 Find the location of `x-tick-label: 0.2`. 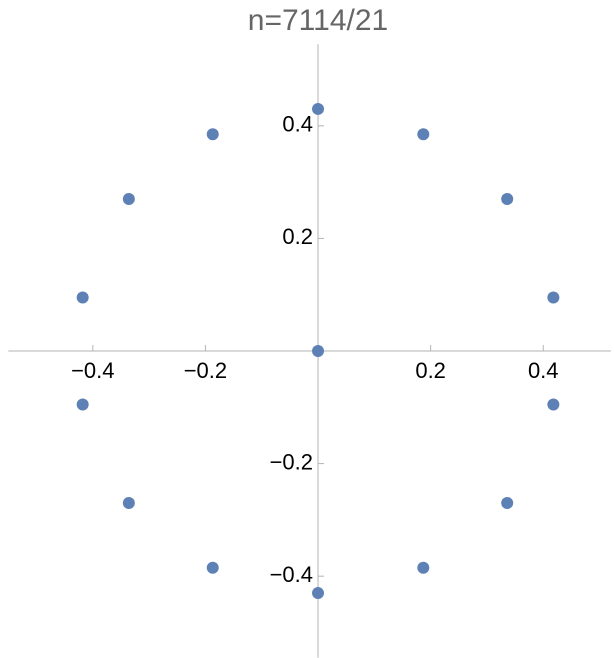

x-tick-label: 0.2 is located at coordinates (430, 370).